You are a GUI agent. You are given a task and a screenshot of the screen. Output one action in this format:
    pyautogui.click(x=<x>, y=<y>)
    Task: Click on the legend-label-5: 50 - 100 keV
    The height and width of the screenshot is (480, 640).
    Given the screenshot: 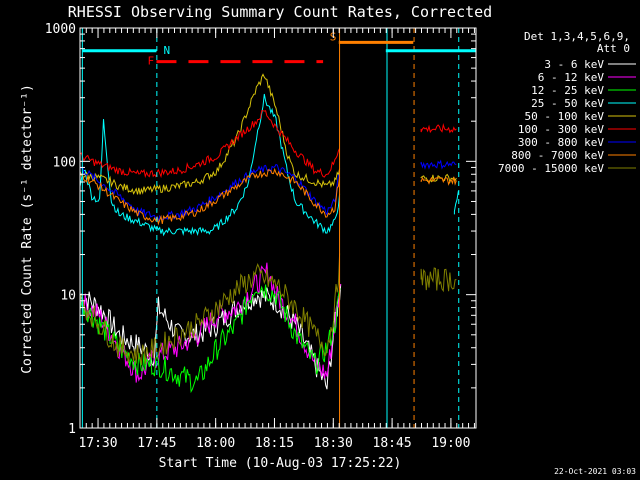 What is the action you would take?
    pyautogui.click(x=565, y=116)
    